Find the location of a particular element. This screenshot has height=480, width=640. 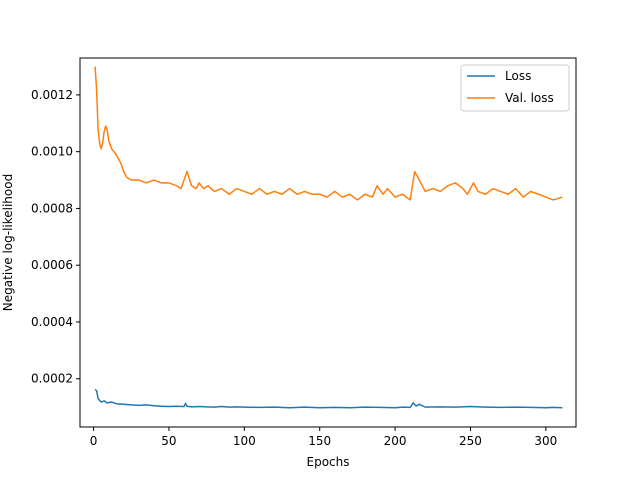

y-tick-label: 0.0010 is located at coordinates (52, 152).